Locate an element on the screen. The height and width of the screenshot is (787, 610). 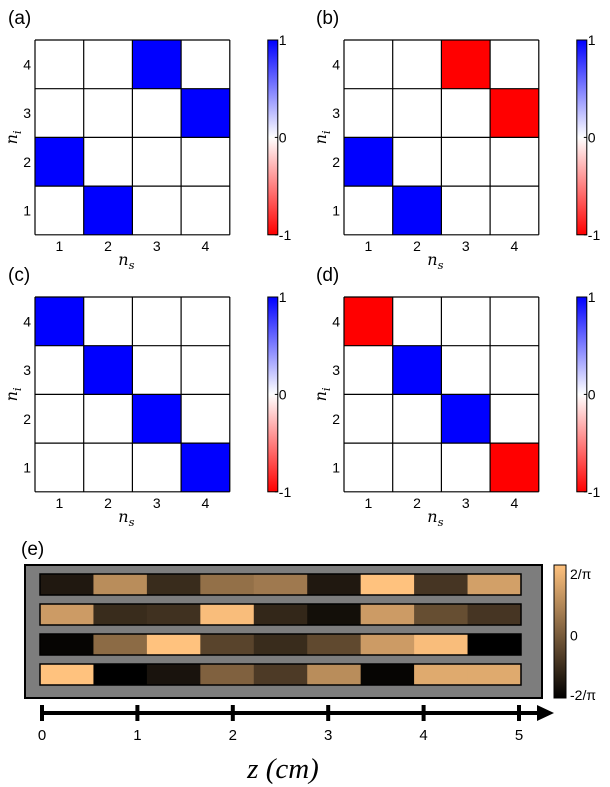
colorbar-tick-label: 2/π is located at coordinates (581, 574).